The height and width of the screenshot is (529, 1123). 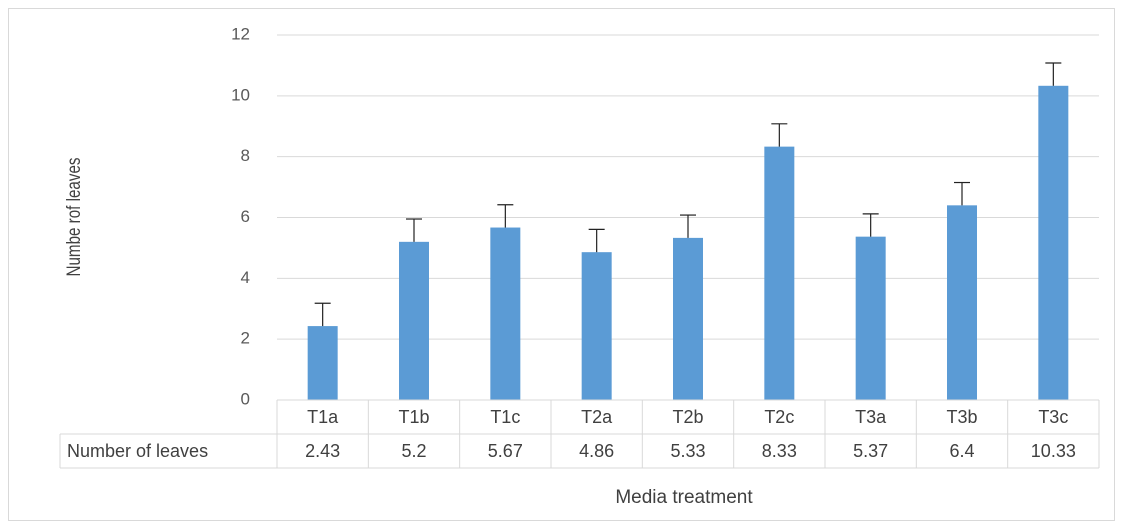 I want to click on y-tick-label: 8, so click(x=245, y=155).